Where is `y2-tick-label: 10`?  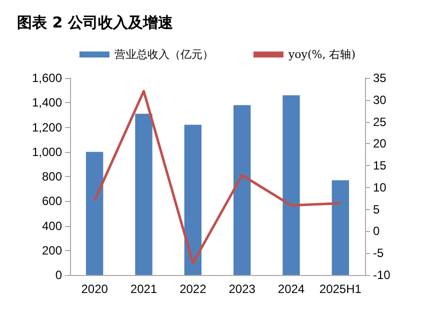
y2-tick-label: 10 is located at coordinates (380, 187).